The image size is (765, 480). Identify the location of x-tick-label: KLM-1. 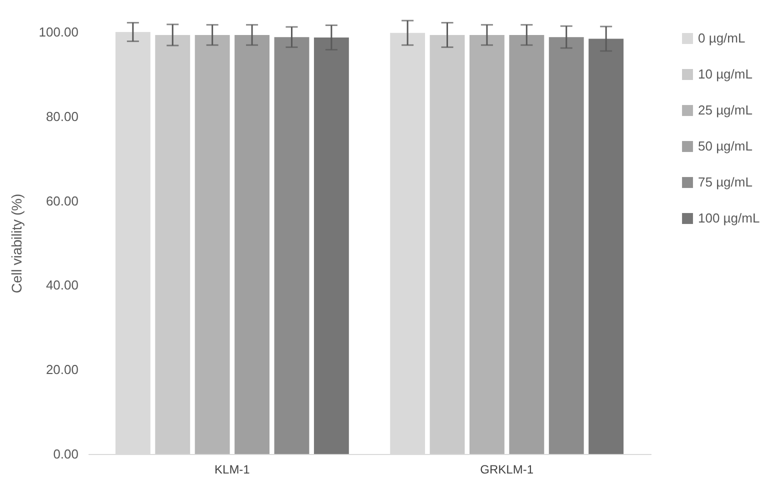
(232, 469).